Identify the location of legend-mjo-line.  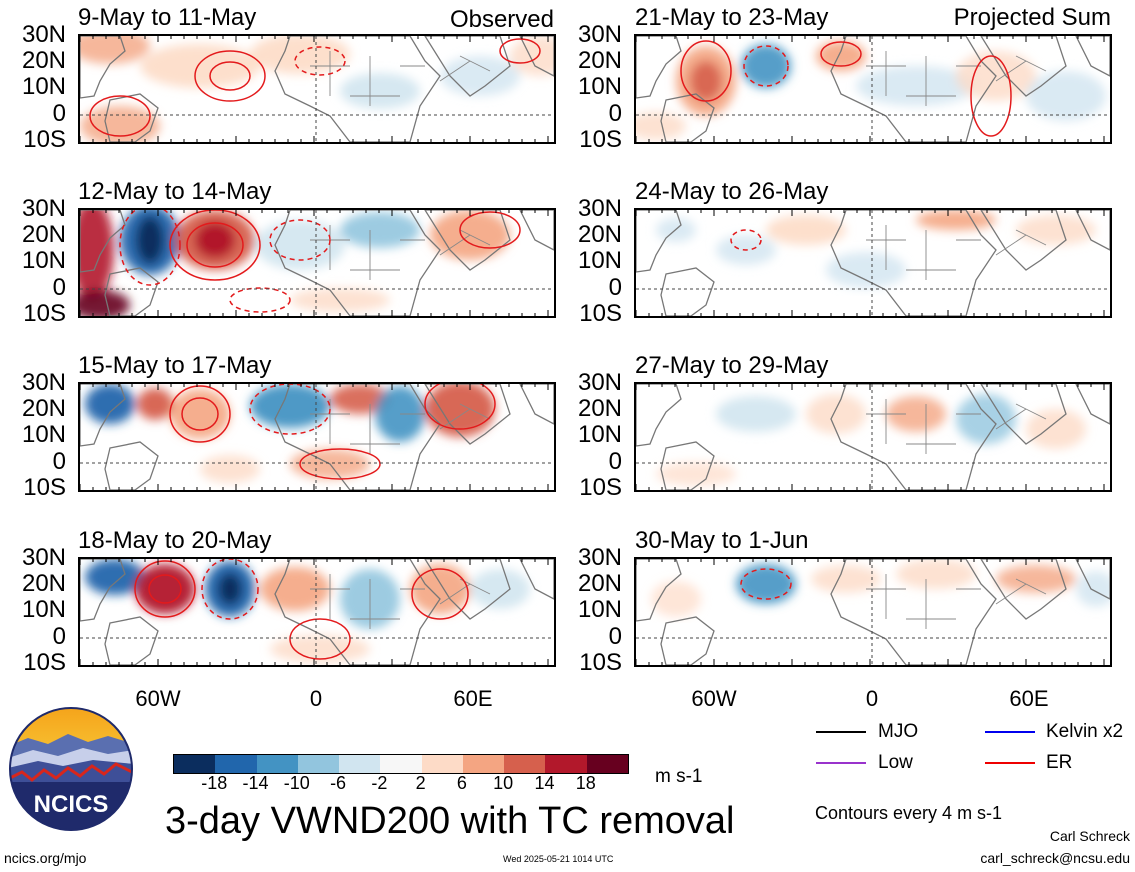
(841, 732).